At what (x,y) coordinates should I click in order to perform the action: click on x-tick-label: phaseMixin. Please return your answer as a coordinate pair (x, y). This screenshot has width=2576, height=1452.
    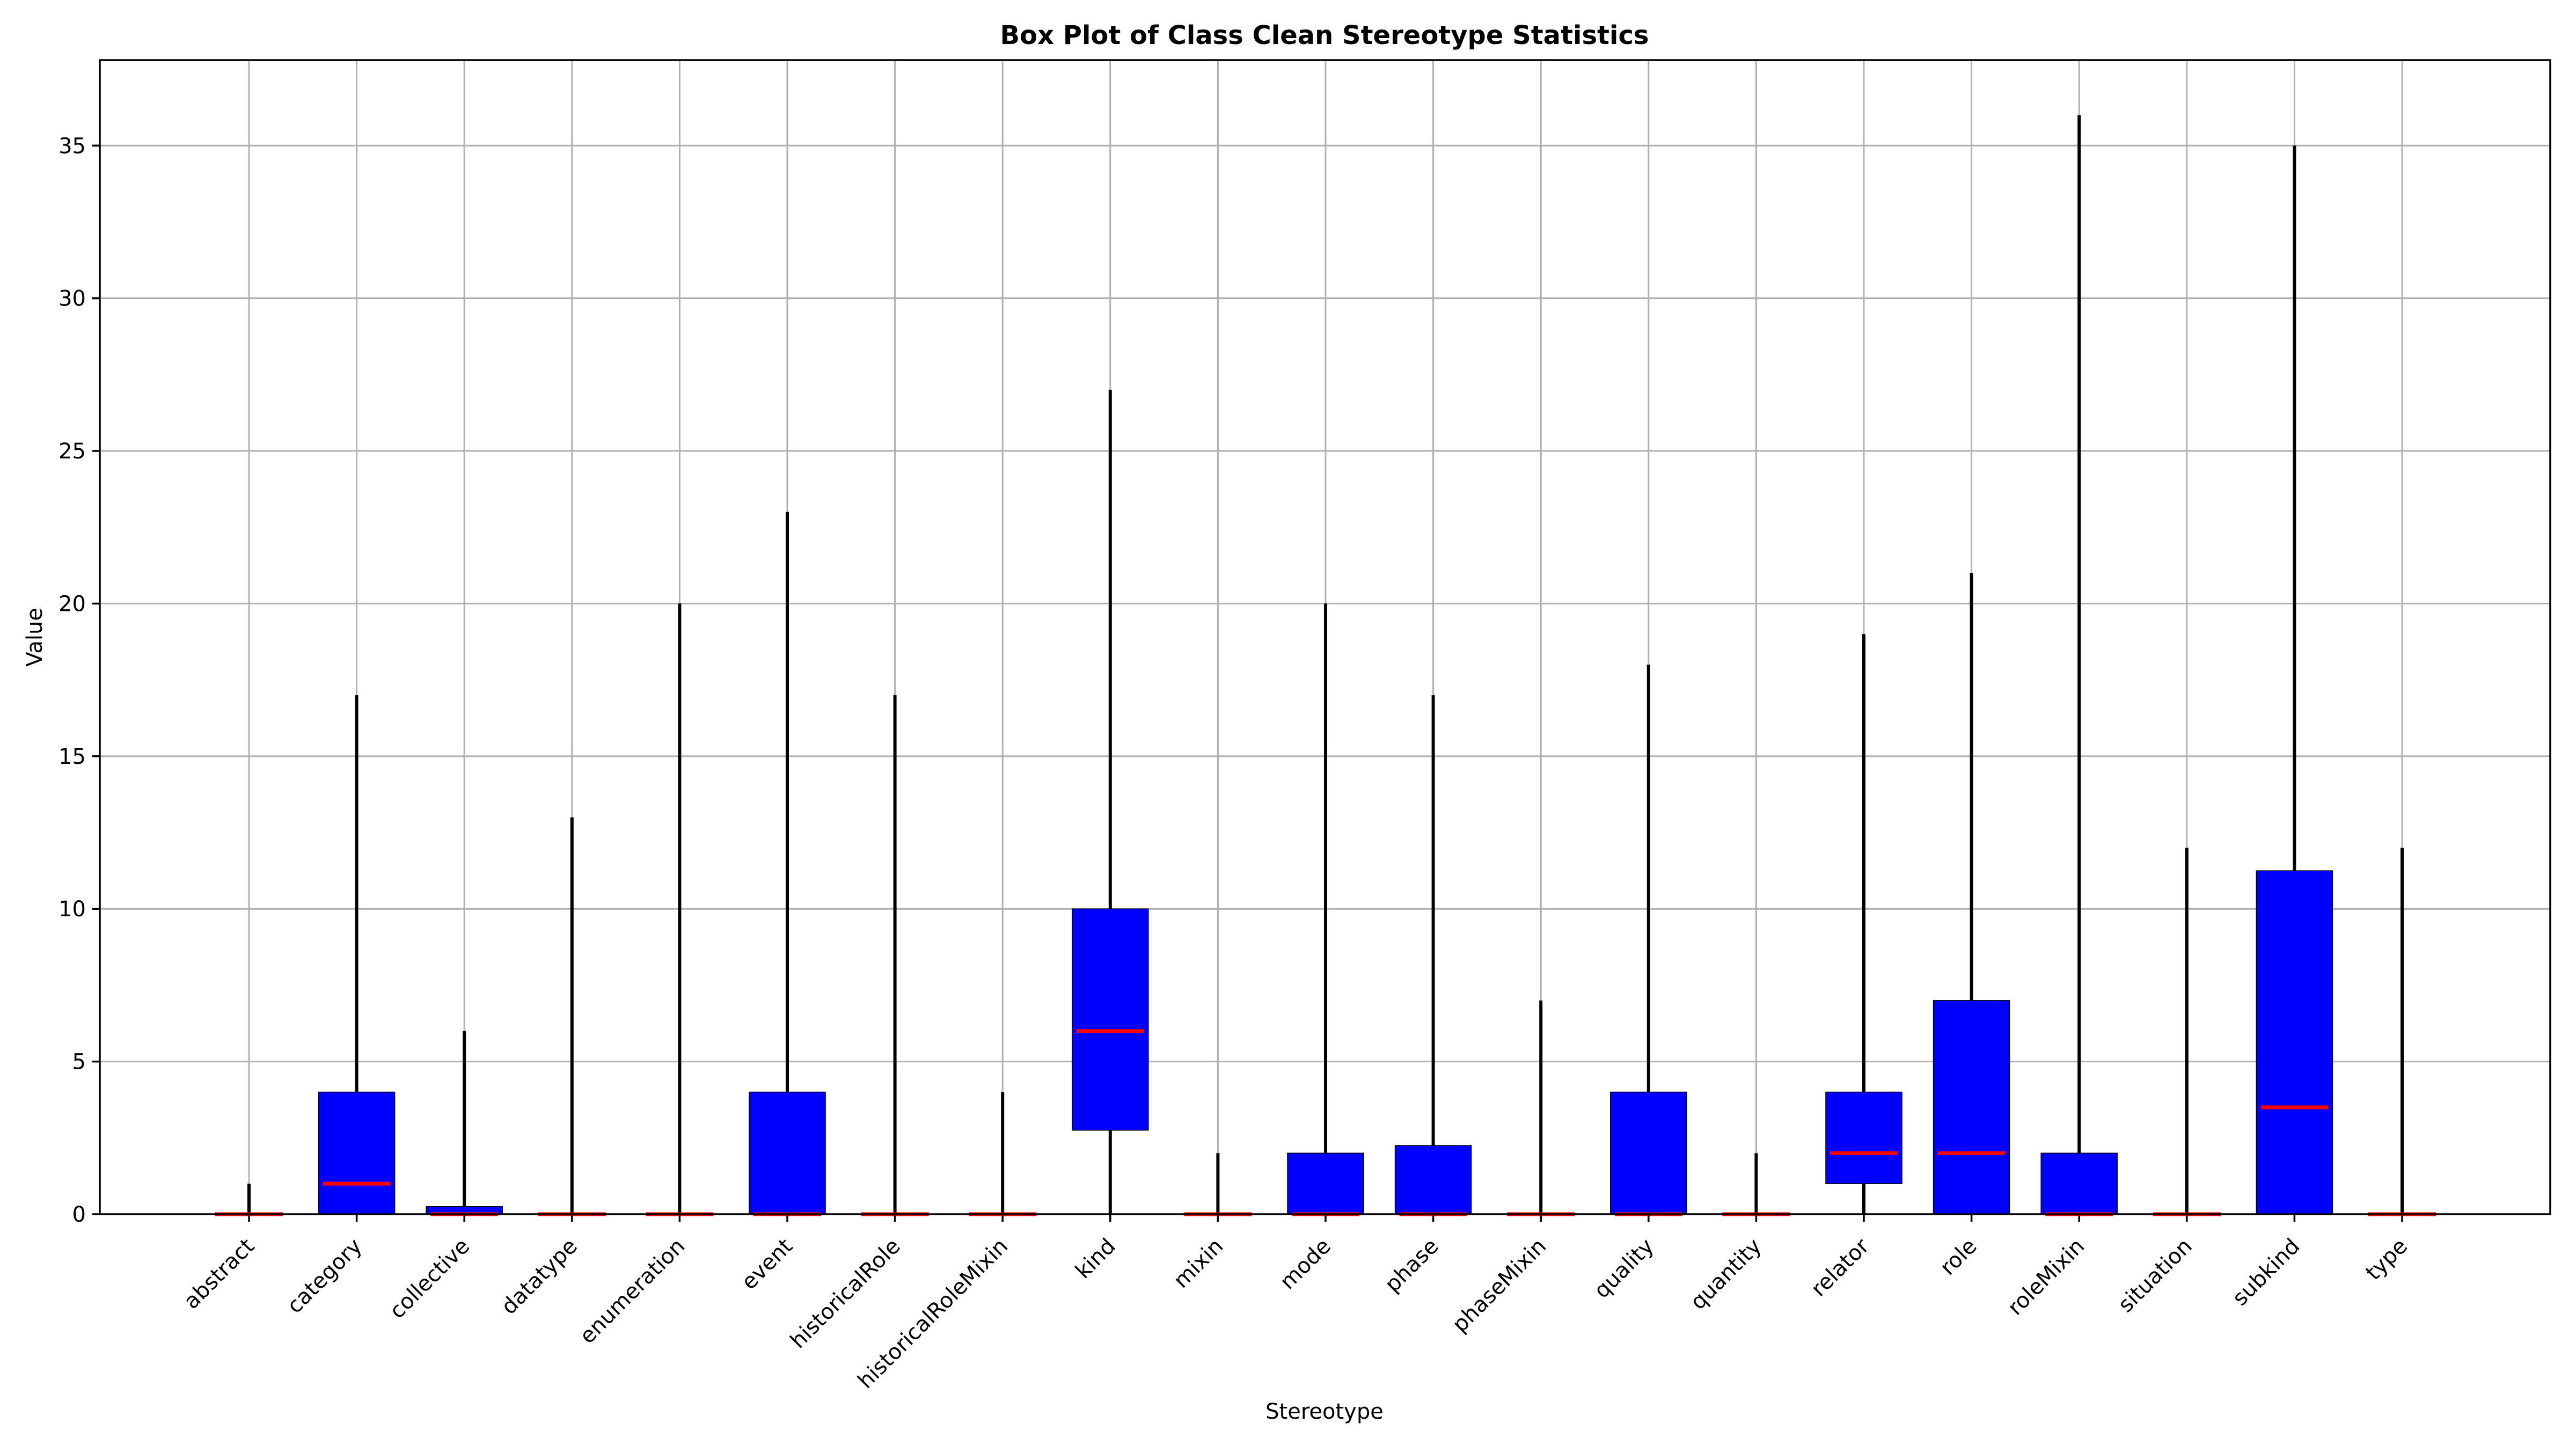
    Looking at the image, I should click on (1500, 1286).